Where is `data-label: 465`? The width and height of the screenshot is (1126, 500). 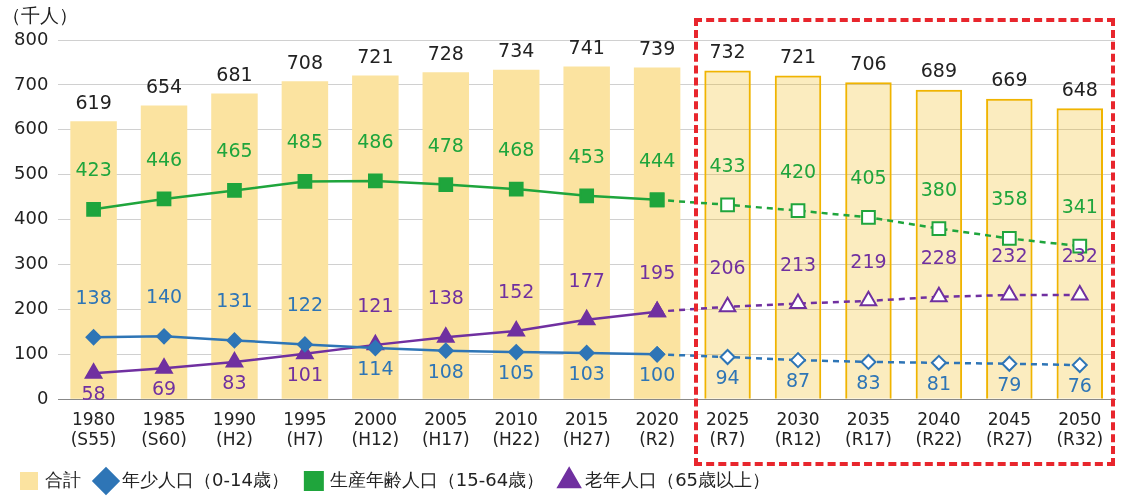
data-label: 465 is located at coordinates (234, 150).